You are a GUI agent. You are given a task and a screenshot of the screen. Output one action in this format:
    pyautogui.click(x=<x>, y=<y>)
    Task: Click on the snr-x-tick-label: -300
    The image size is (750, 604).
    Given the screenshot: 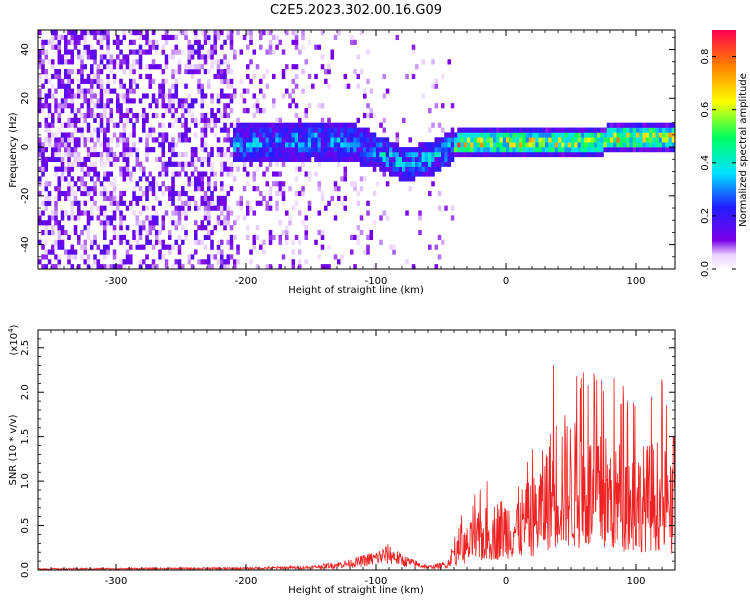 What is the action you would take?
    pyautogui.click(x=116, y=581)
    